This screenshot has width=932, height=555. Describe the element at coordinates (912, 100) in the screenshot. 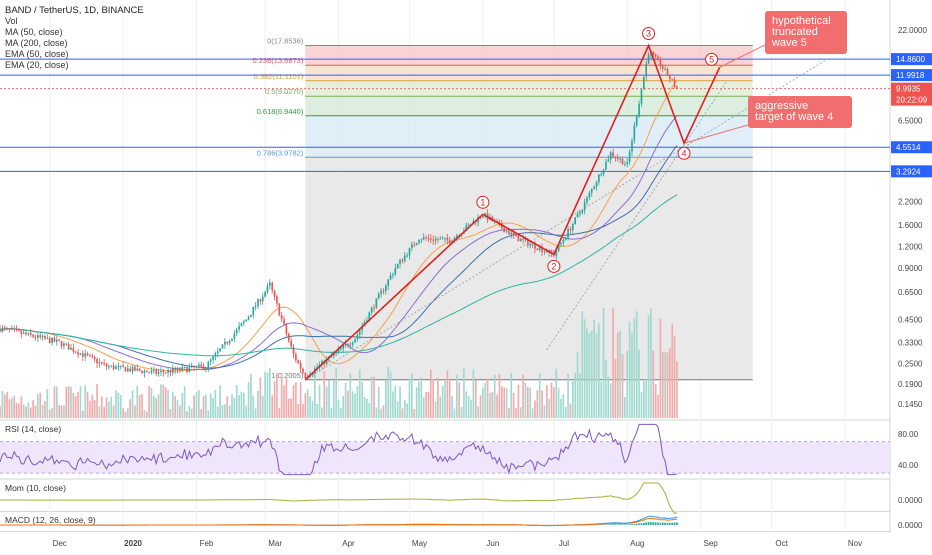

I see `price-label-text: 20:22:09` at that location.